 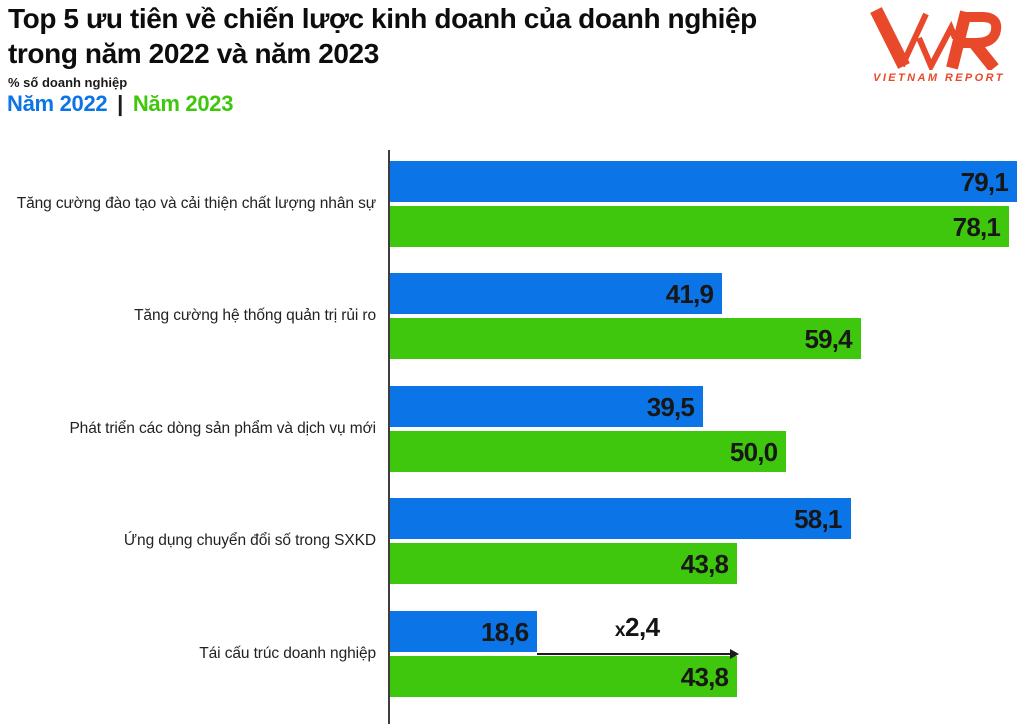 I want to click on bar-value-label: 39,5, so click(x=670, y=406).